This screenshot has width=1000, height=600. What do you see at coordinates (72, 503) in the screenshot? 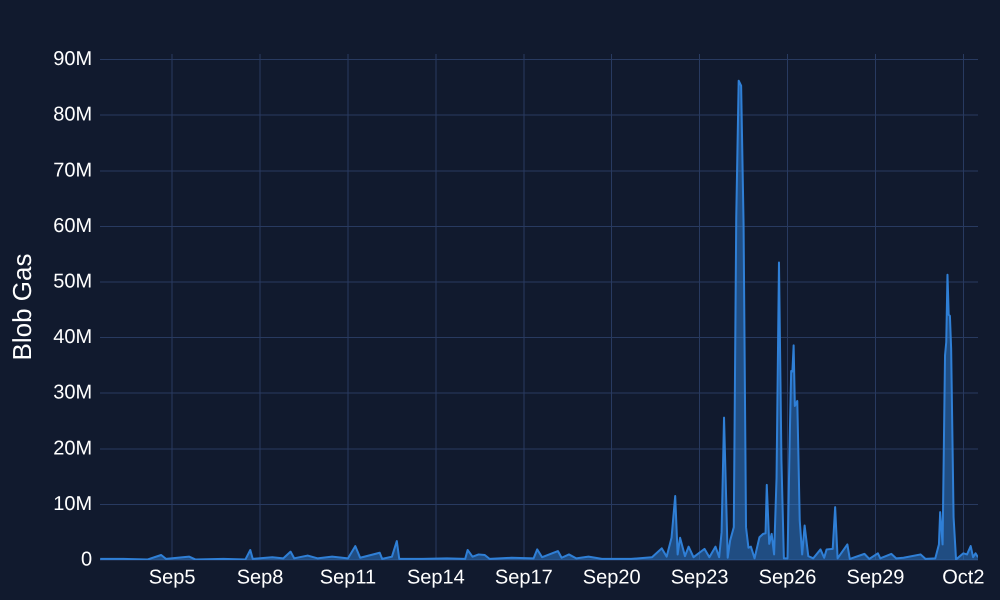
I see `y-tick-label: 10M` at bounding box center [72, 503].